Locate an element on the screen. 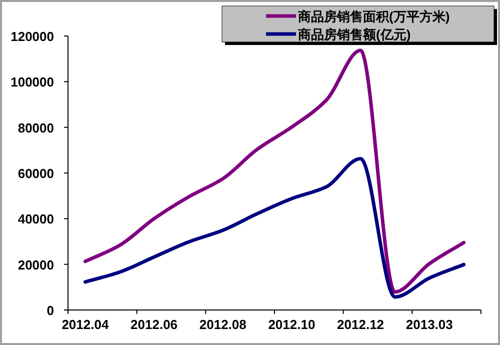  y-tick-label: 40000 is located at coordinates (36, 219).